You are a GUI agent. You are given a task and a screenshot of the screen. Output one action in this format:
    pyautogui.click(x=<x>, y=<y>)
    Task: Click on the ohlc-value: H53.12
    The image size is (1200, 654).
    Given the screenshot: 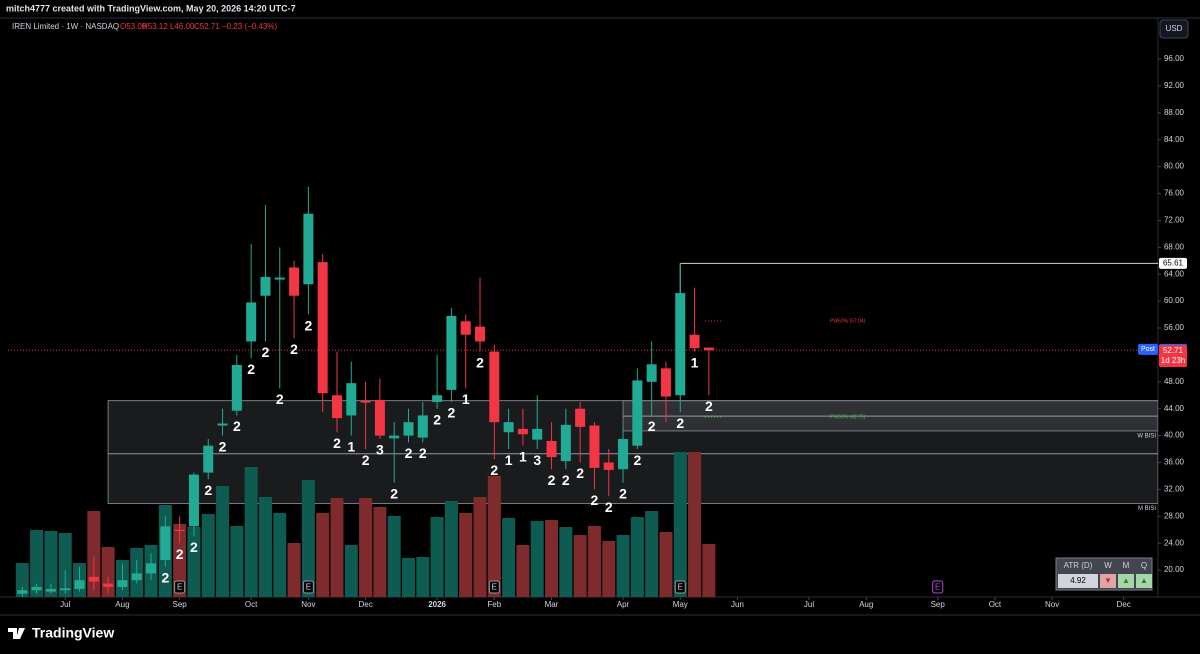 What is the action you would take?
    pyautogui.click(x=155, y=26)
    